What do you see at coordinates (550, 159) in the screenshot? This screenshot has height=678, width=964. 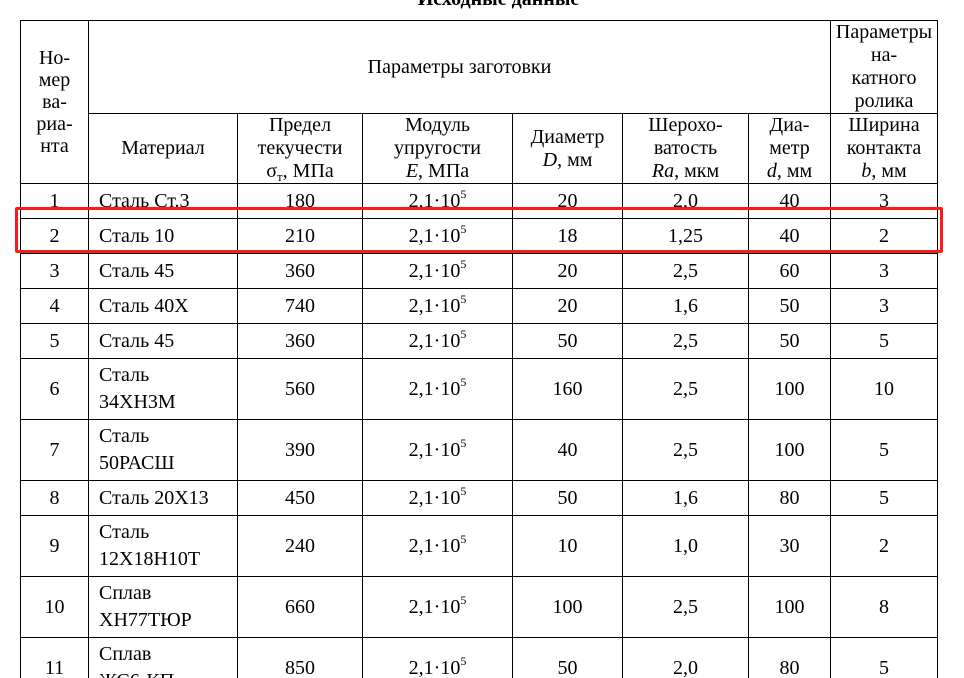 I see `symbol: D` at bounding box center [550, 159].